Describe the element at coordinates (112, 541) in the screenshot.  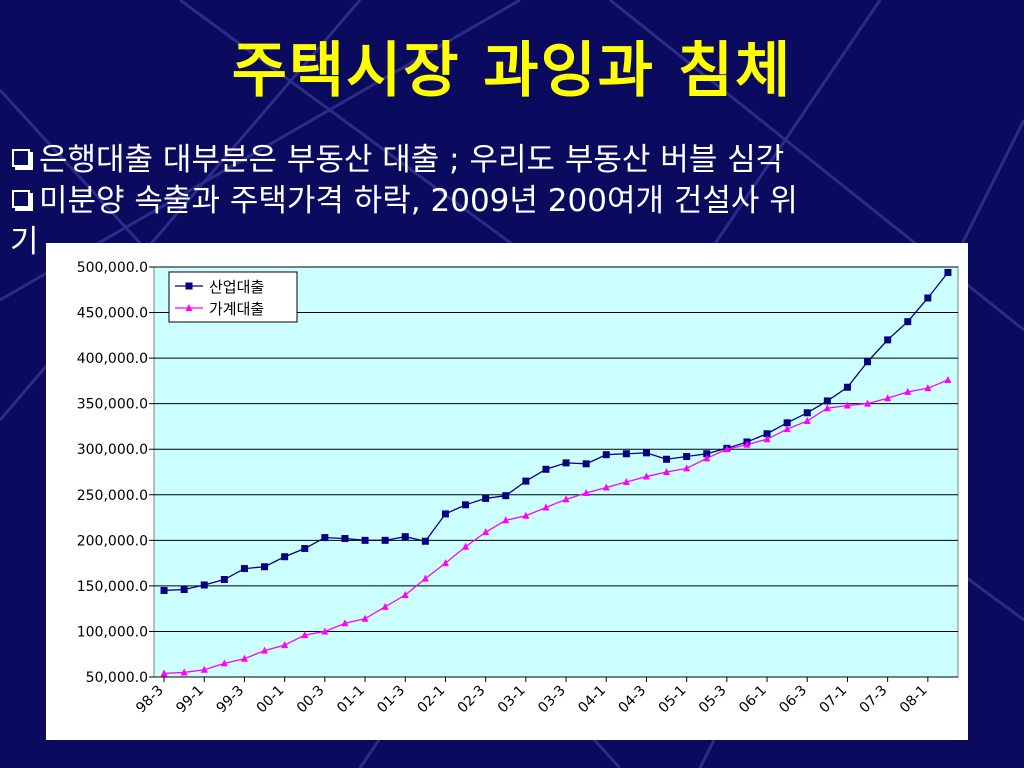
I see `y-tick-label: 200,000.0` at that location.